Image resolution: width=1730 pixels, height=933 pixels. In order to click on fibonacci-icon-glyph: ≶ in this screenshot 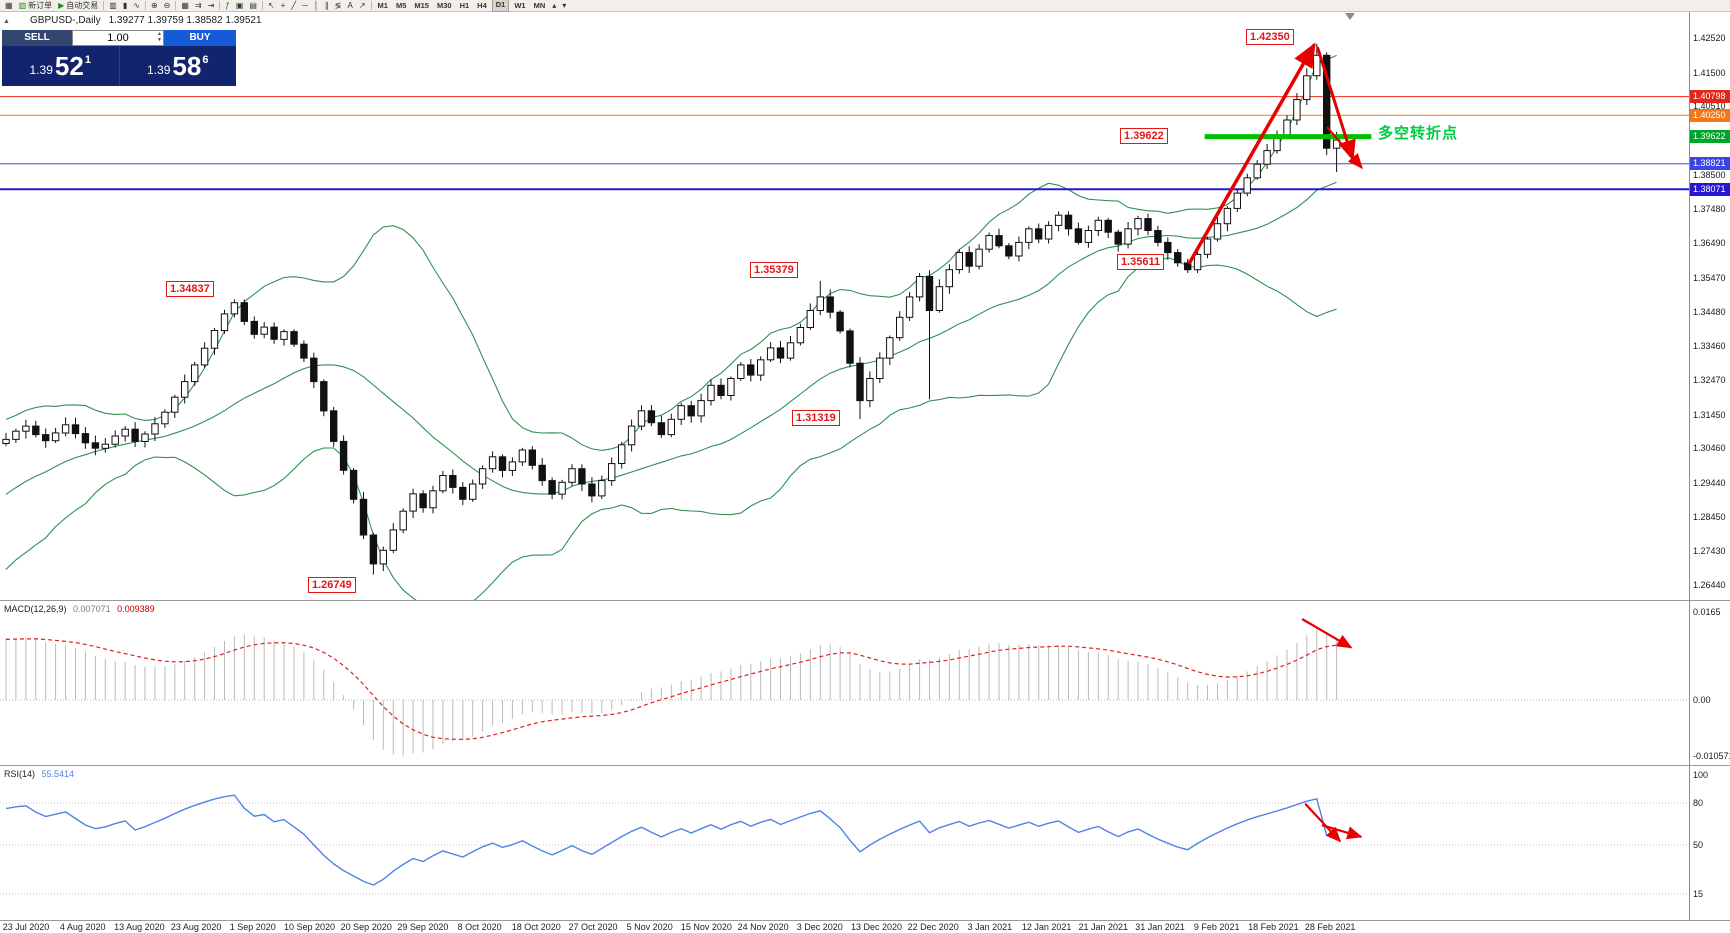, I will do `click(338, 5)`.